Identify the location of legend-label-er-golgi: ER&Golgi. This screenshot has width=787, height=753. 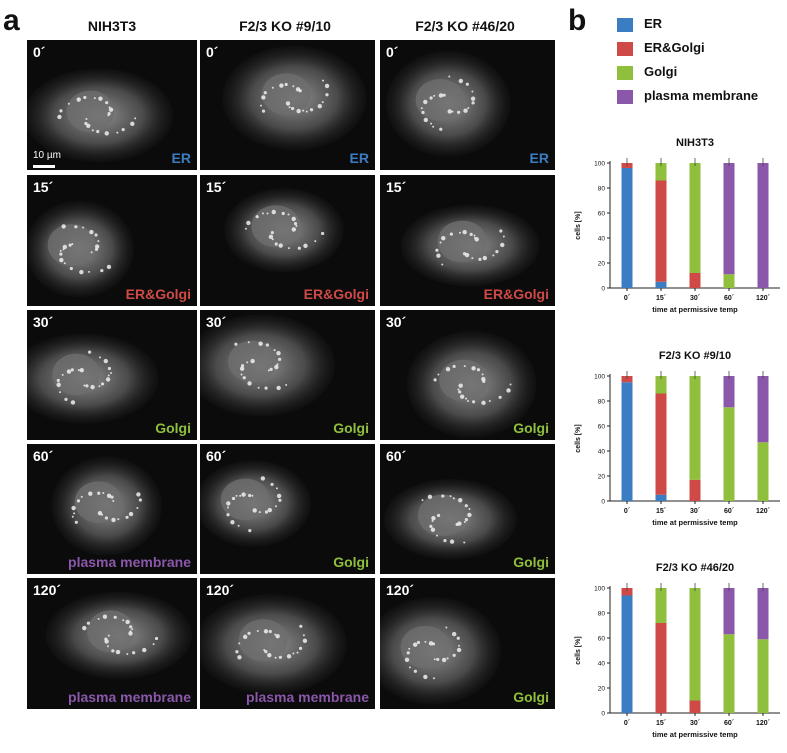
(674, 47).